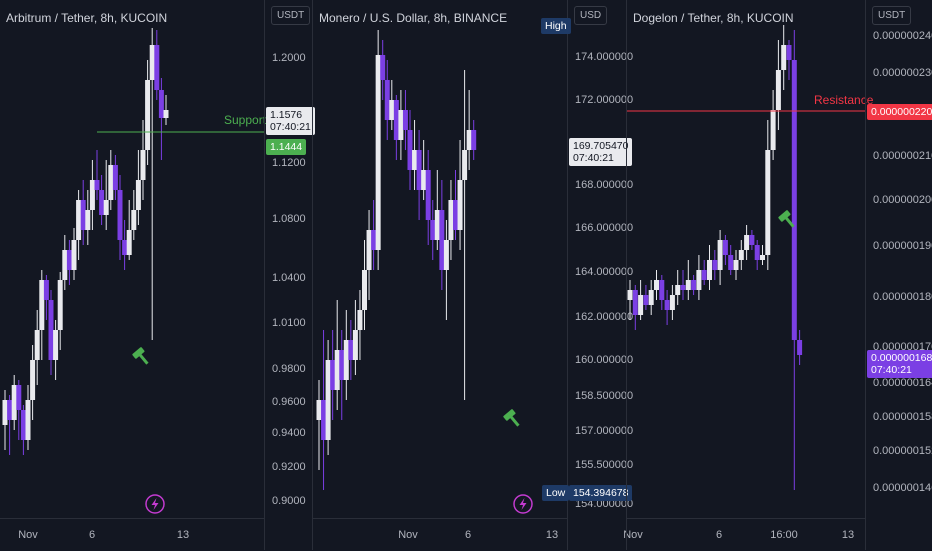  Describe the element at coordinates (604, 57) in the screenshot. I see `price-tick: 174.000000` at that location.